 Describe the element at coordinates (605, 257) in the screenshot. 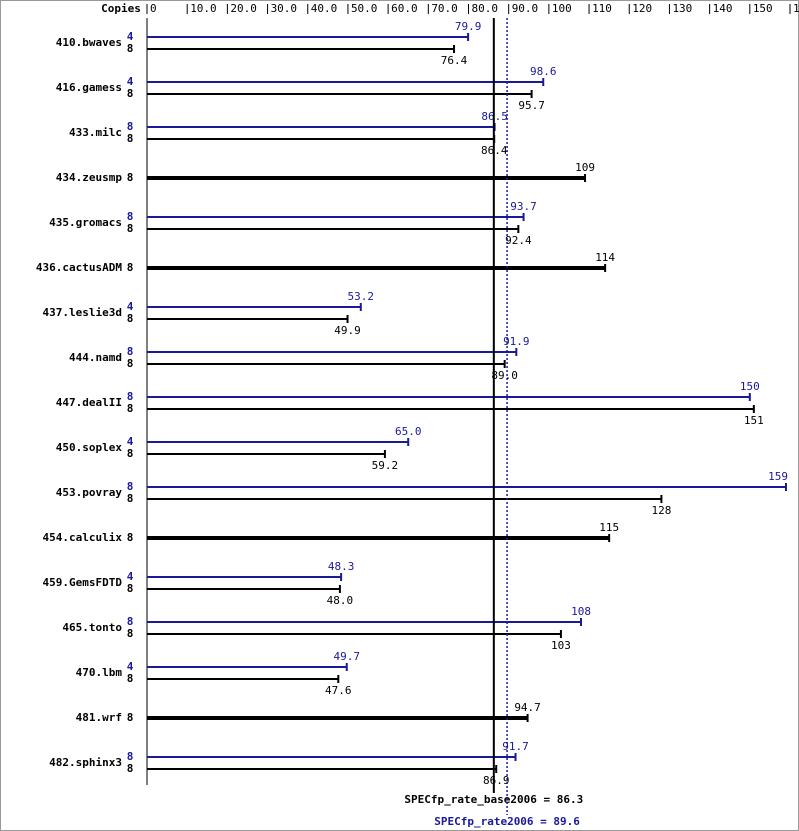

I see `value-label: 114` at that location.